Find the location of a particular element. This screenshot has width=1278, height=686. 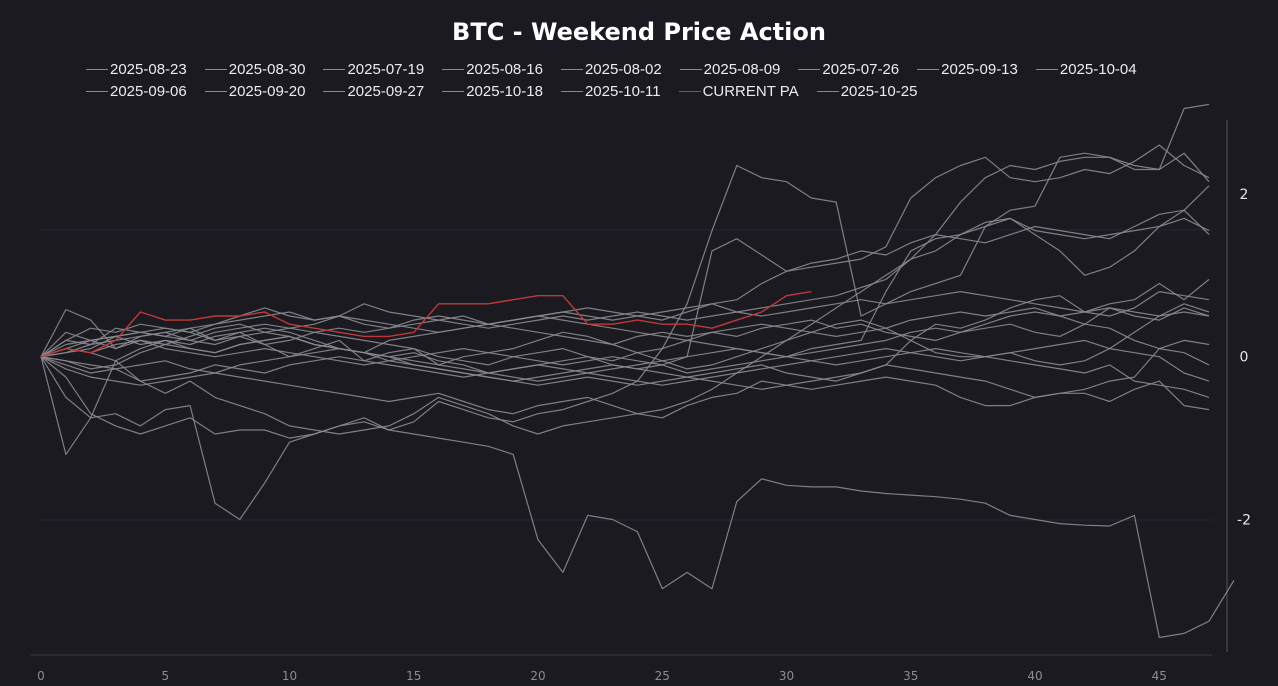

x-tick-label: 40 is located at coordinates (1034, 676).